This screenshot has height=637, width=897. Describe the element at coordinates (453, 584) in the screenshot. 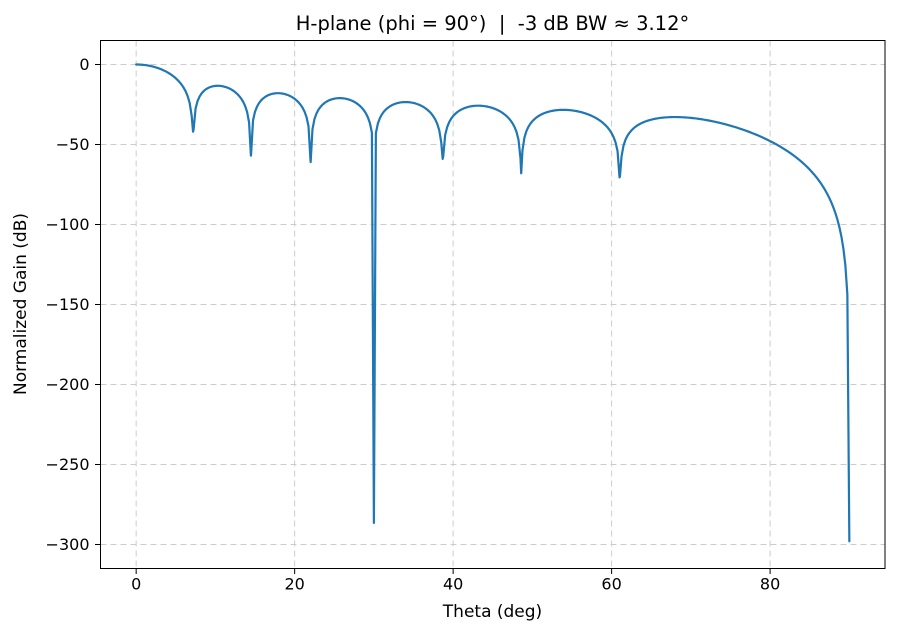

I see `x-tick-label: 40` at that location.